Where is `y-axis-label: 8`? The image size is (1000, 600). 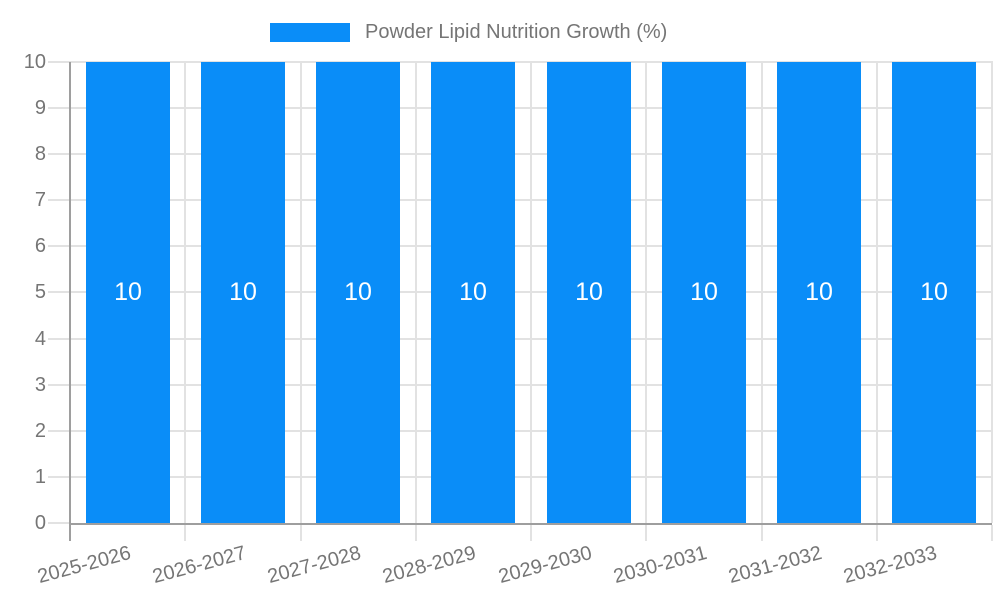 y-axis-label: 8 is located at coordinates (40, 154).